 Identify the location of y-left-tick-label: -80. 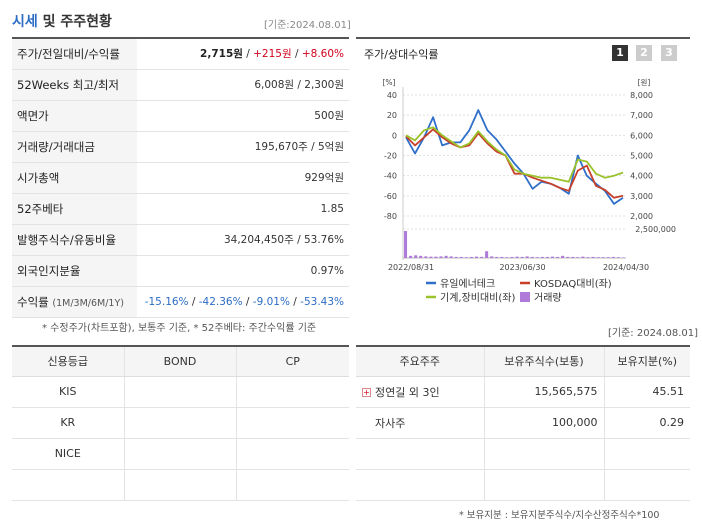
(390, 216).